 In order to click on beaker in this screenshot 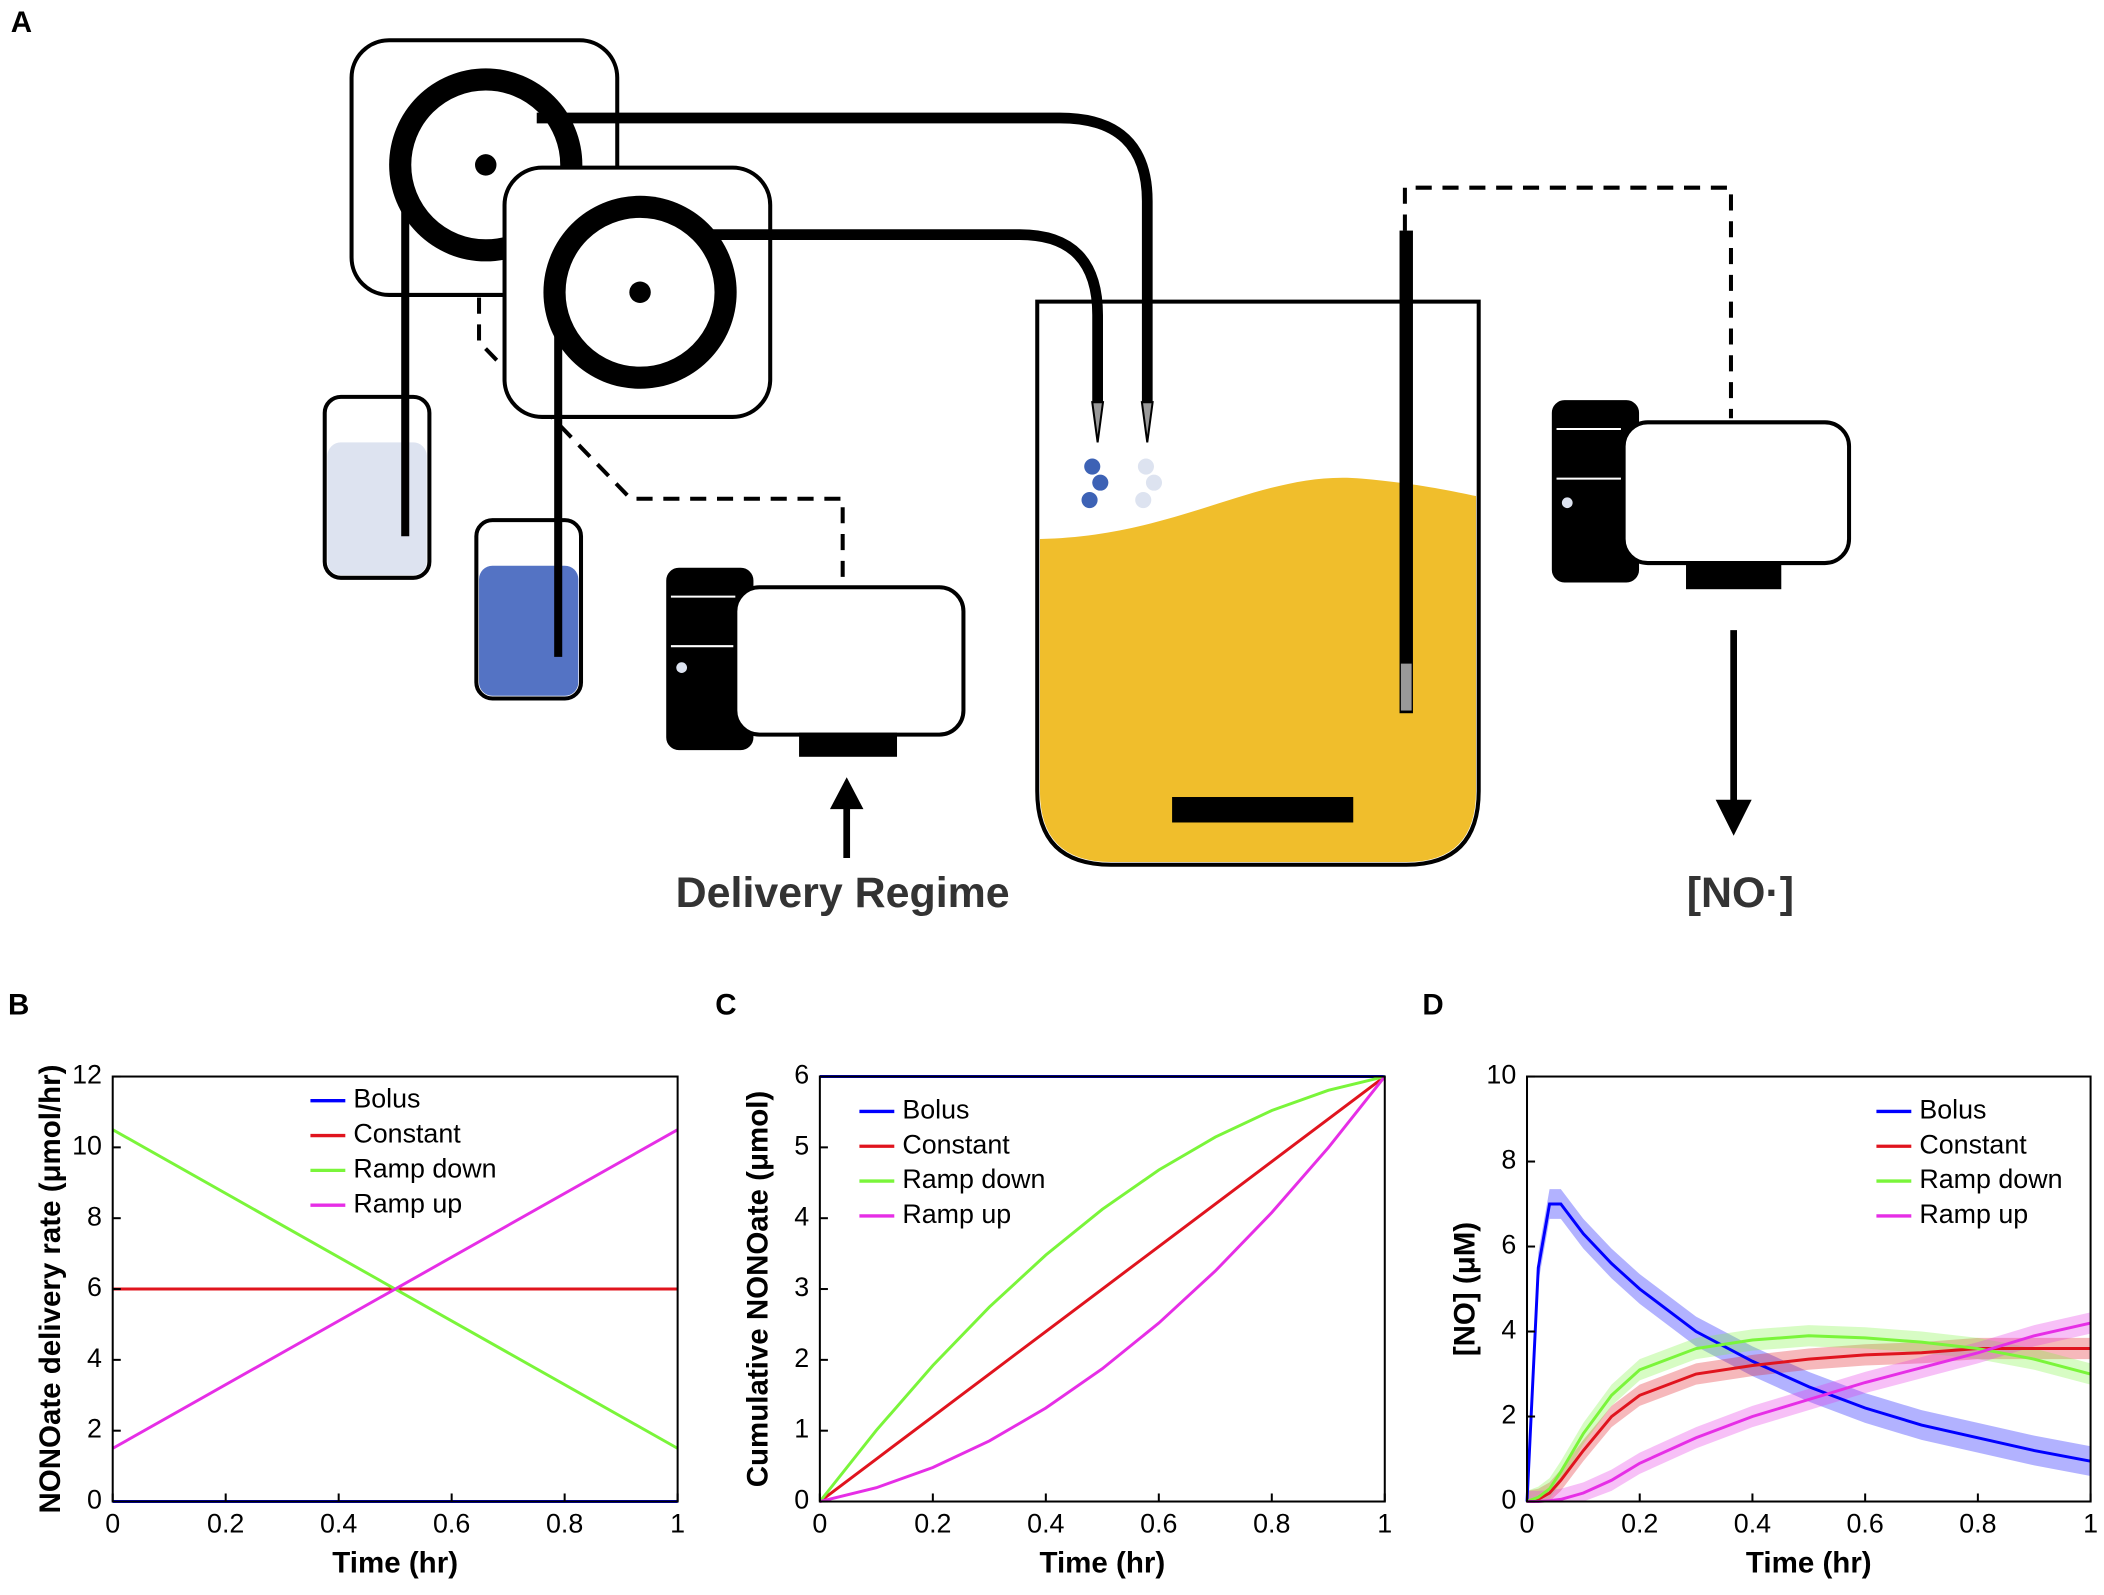, I will do `click(1258, 583)`.